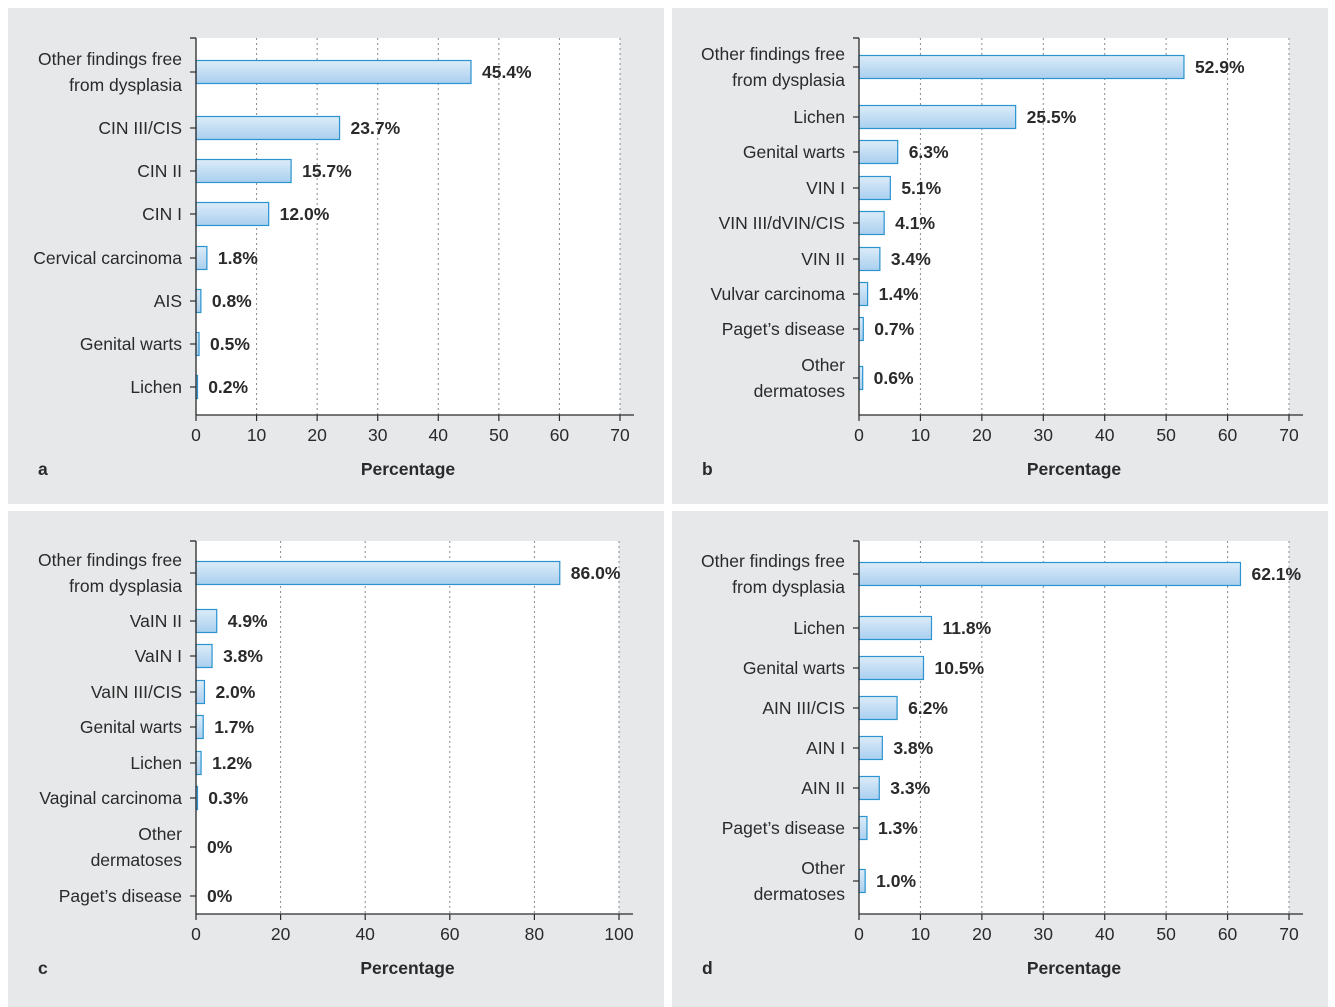  Describe the element at coordinates (107, 258) in the screenshot. I see `category-label: Cervical carcinoma` at that location.